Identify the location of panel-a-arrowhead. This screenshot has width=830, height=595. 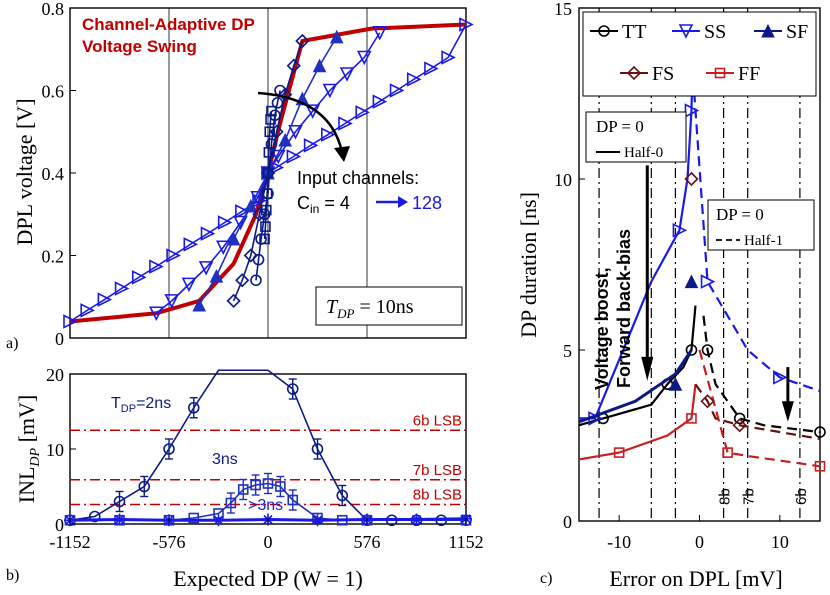
(342, 154).